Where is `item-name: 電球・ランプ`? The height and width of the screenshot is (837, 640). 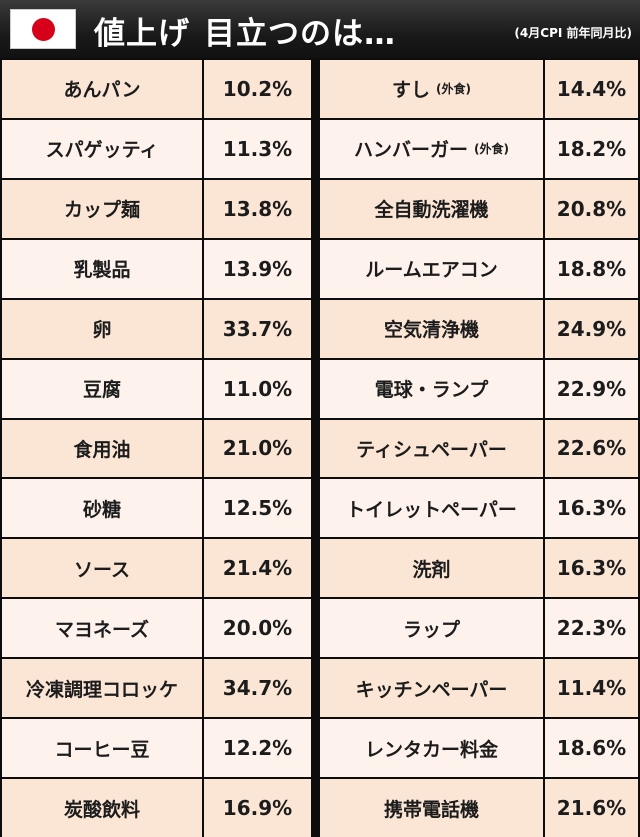 item-name: 電球・ランプ is located at coordinates (431, 388).